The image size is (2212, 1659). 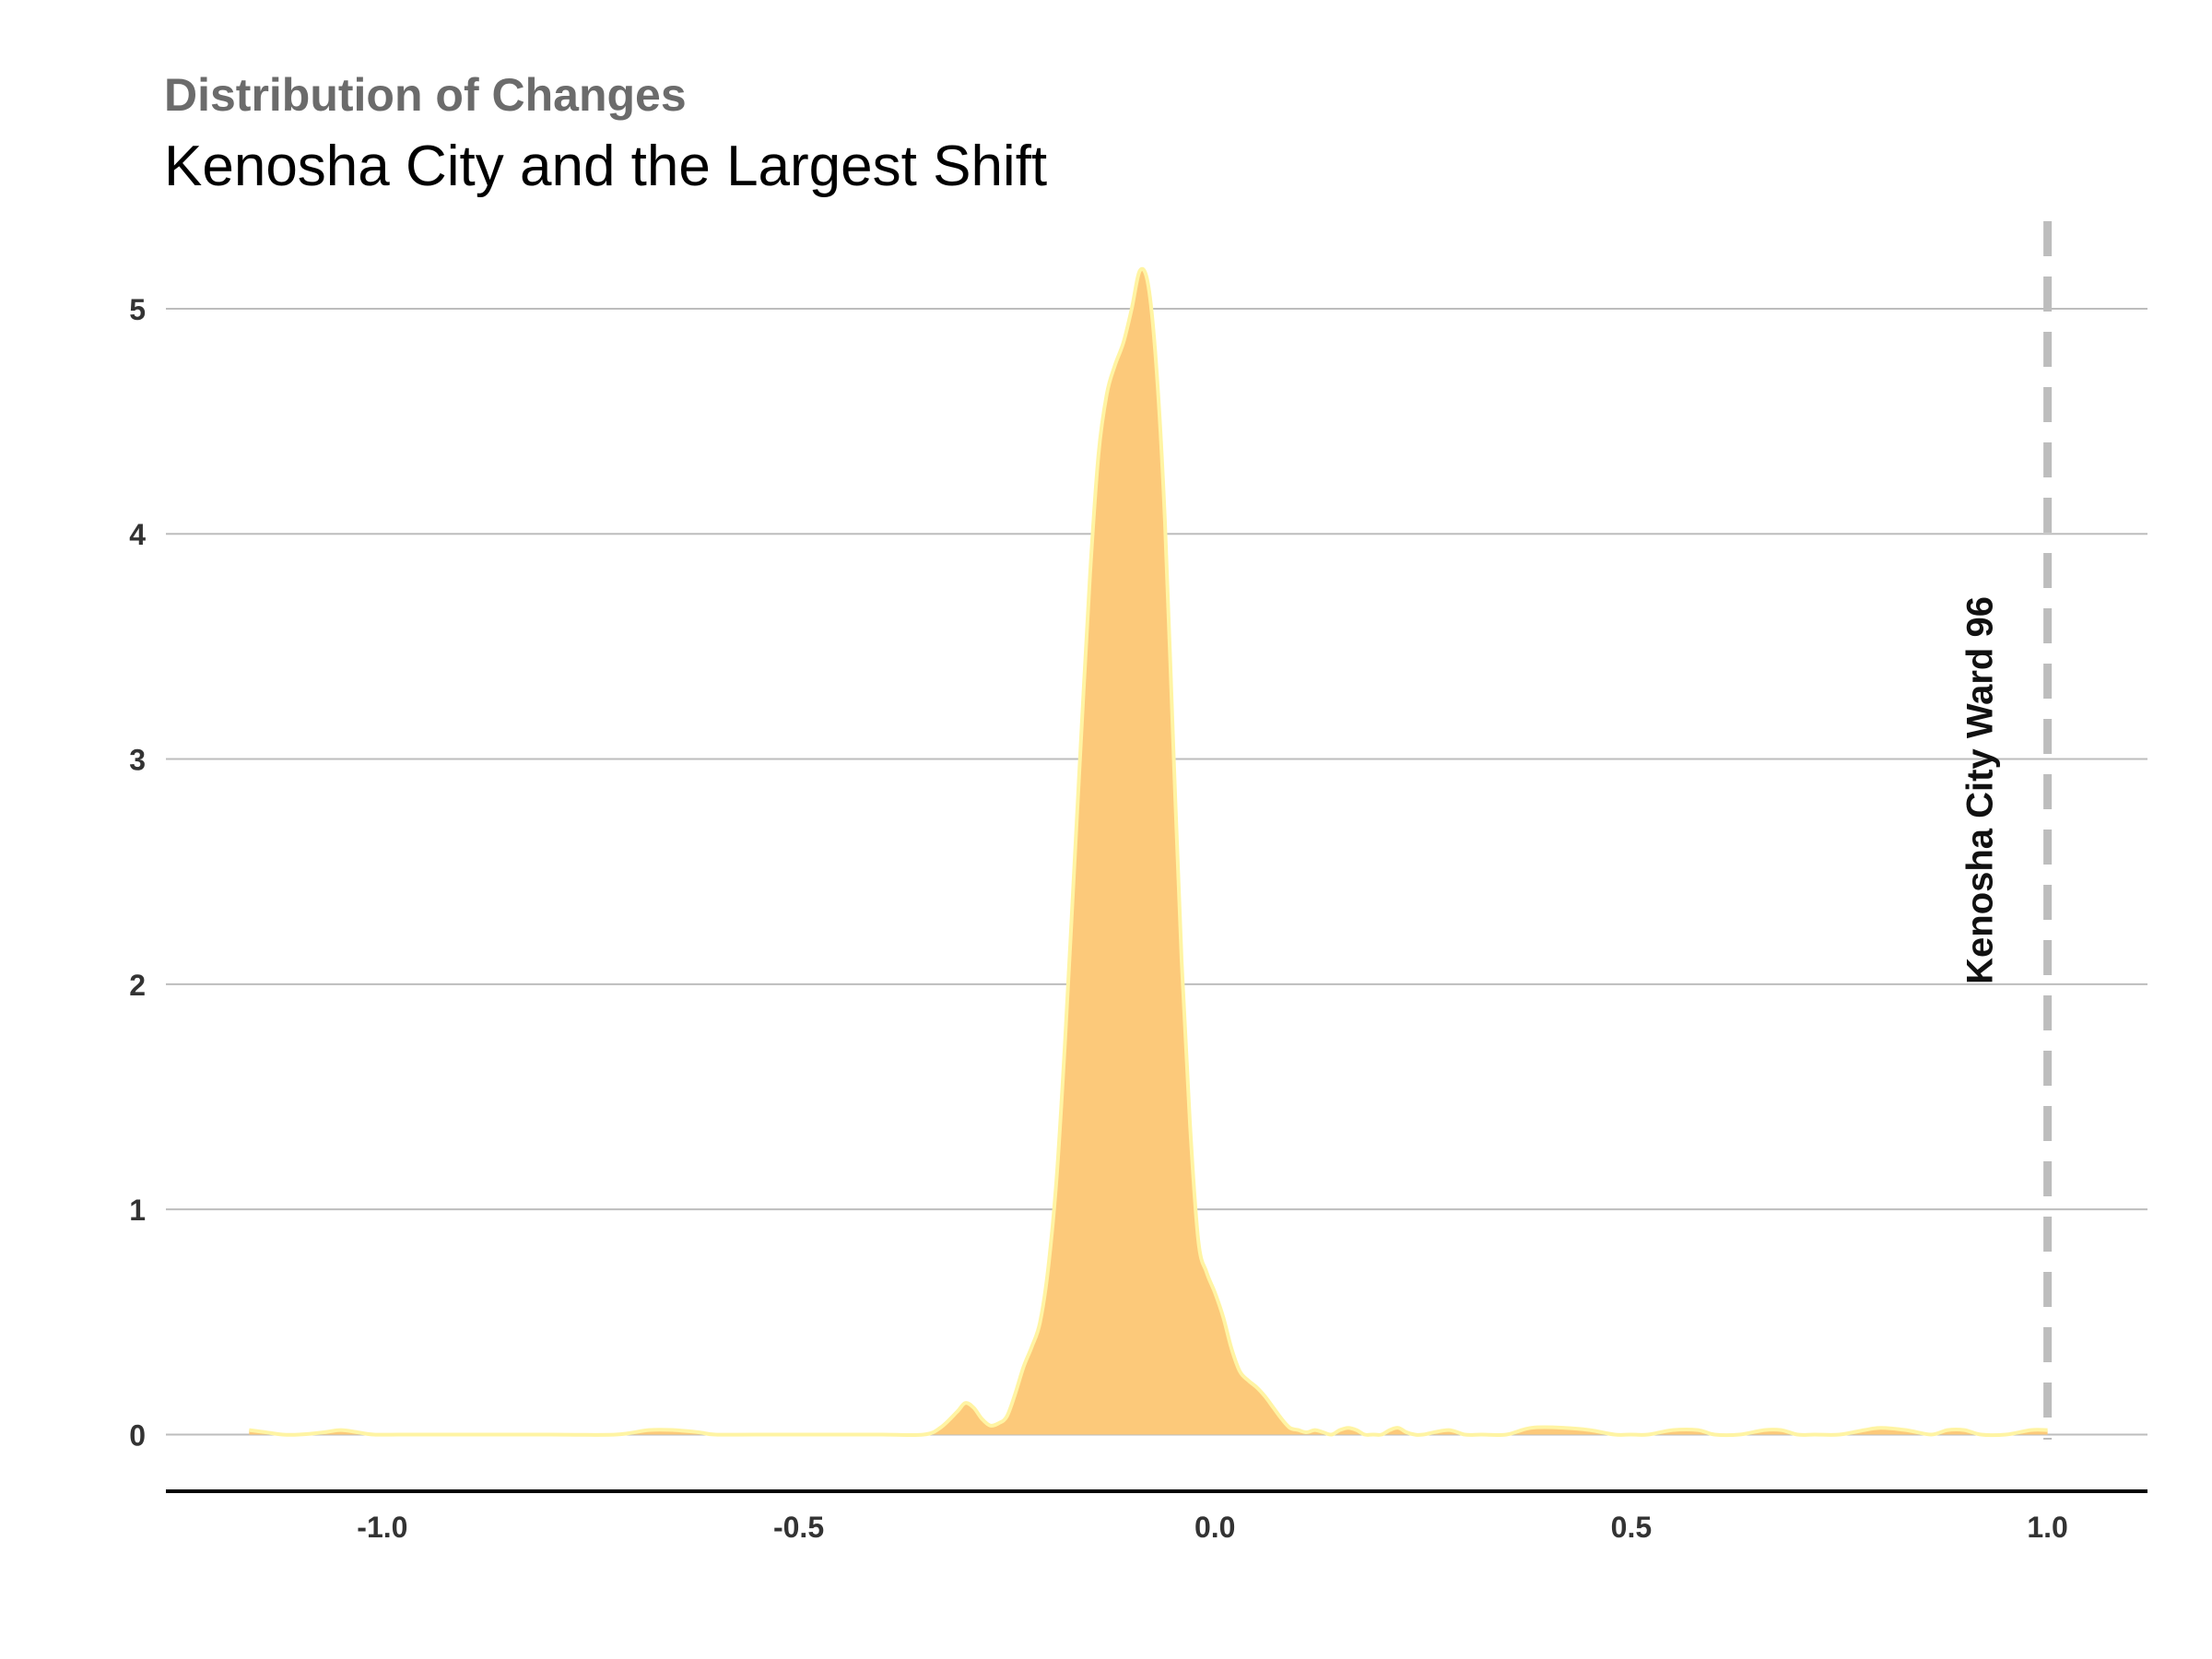 What do you see at coordinates (2006, 830) in the screenshot?
I see `annotations: Kenosha City Ward 96` at bounding box center [2006, 830].